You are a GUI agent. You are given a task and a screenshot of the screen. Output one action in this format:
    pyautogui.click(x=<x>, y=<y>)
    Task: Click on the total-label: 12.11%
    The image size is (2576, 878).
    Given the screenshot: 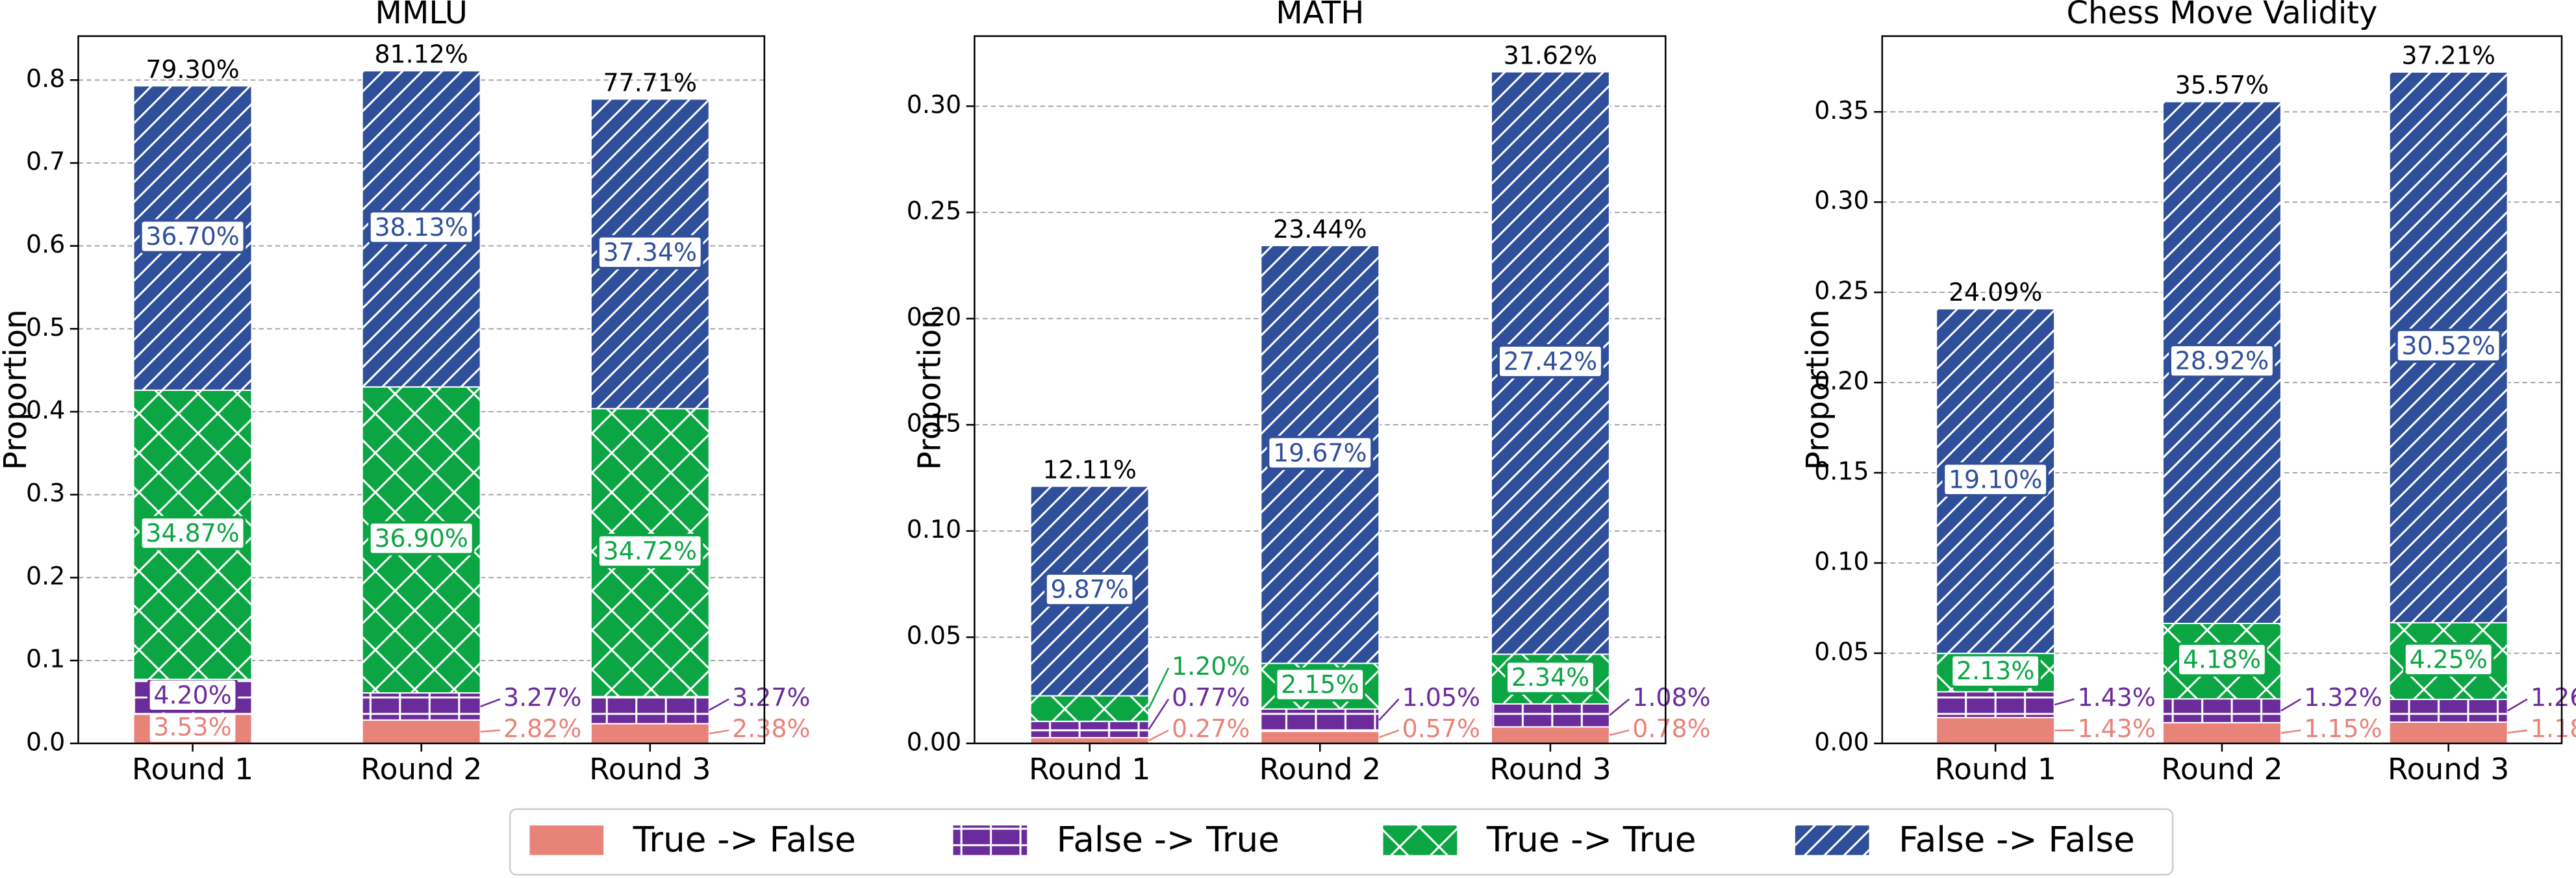 What is the action you would take?
    pyautogui.click(x=1089, y=470)
    